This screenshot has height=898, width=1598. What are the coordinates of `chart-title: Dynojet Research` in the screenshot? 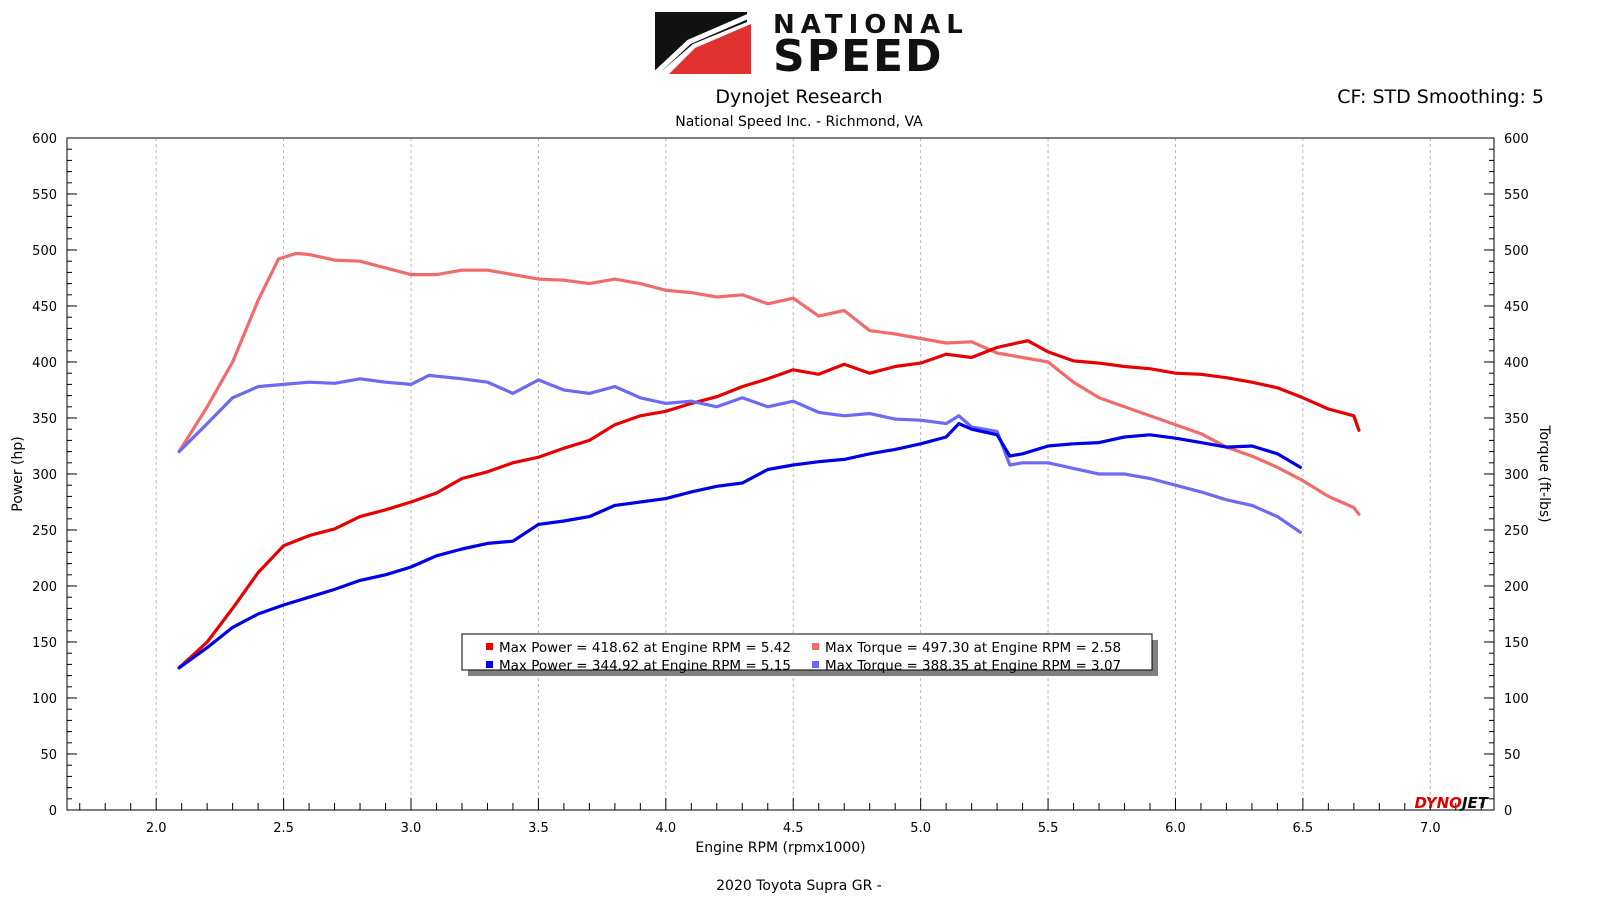 It's located at (799, 97).